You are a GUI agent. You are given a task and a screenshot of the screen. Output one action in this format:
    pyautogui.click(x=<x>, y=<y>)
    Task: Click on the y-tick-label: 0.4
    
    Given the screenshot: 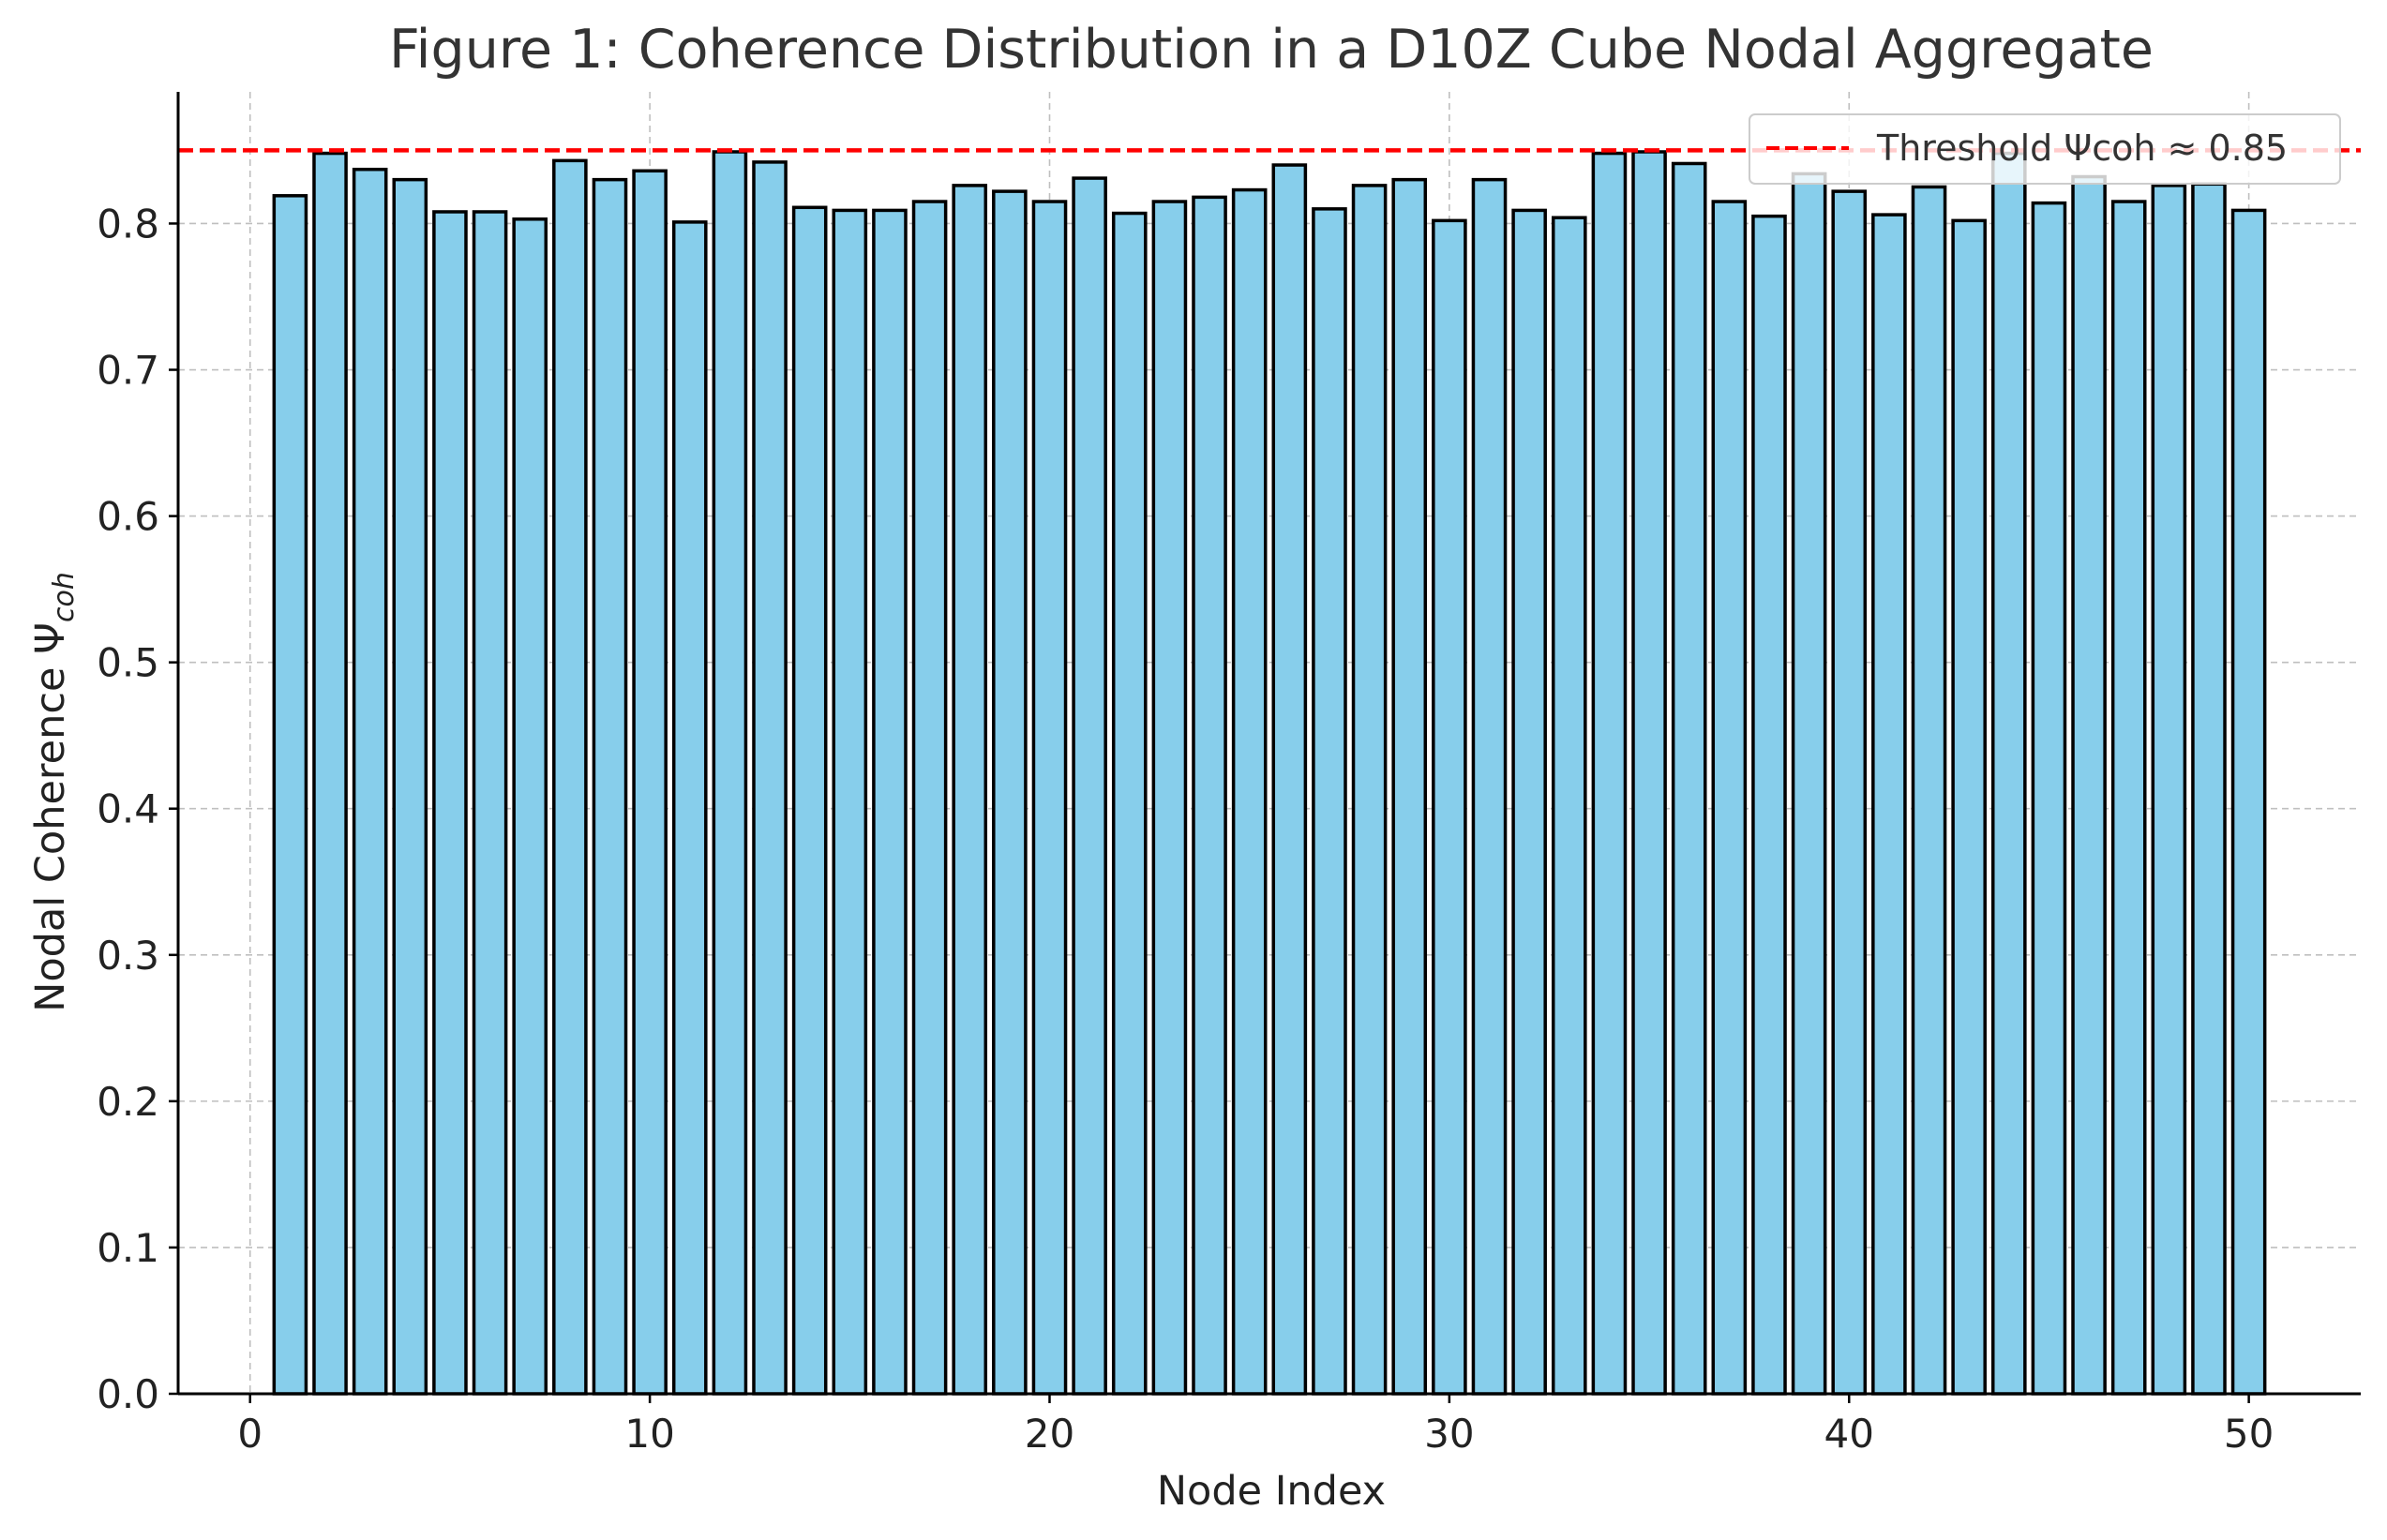 What is the action you would take?
    pyautogui.click(x=128, y=809)
    